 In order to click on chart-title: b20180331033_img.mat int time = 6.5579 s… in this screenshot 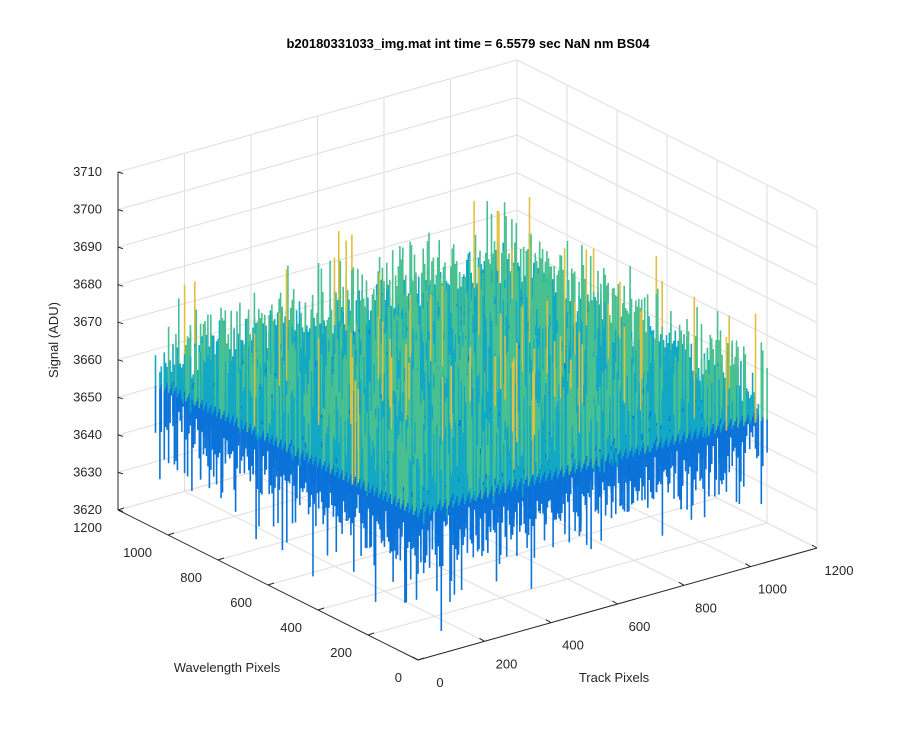, I will do `click(468, 43)`.